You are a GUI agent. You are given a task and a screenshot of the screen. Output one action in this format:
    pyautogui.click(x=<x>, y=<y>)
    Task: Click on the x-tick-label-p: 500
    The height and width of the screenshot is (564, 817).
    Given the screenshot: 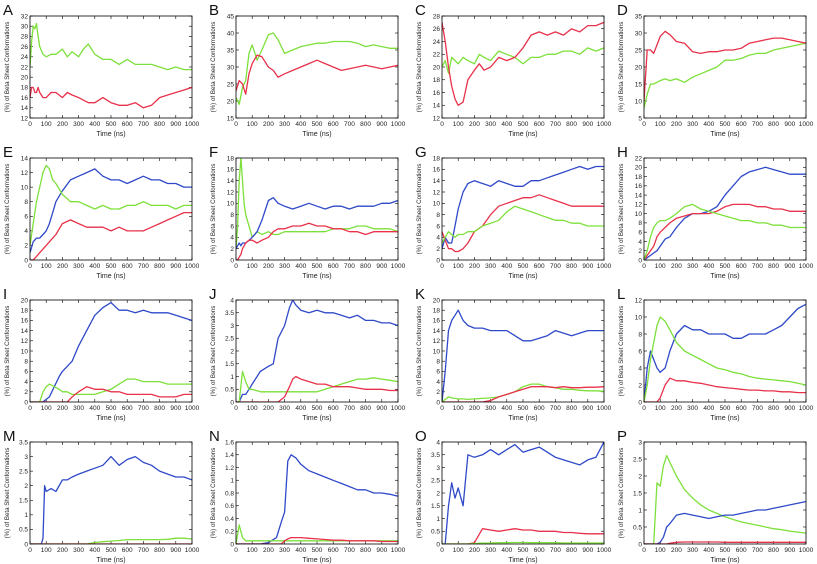 What is the action you would take?
    pyautogui.click(x=725, y=550)
    